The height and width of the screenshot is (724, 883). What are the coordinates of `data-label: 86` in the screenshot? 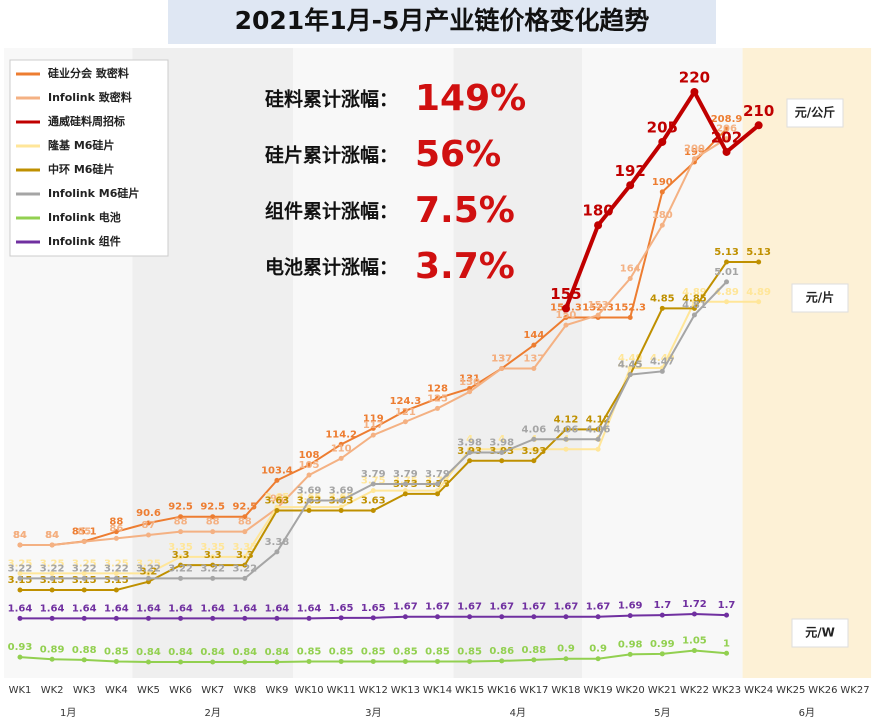 It's located at (116, 528).